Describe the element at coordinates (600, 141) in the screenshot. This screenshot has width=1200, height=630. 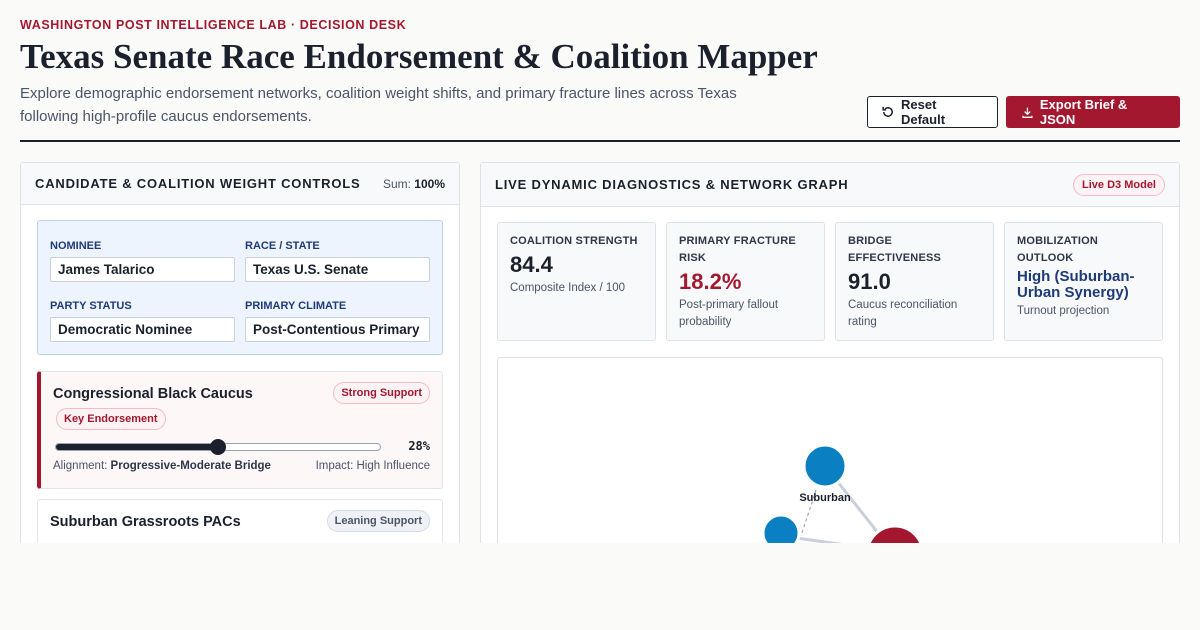
I see `header-rule` at that location.